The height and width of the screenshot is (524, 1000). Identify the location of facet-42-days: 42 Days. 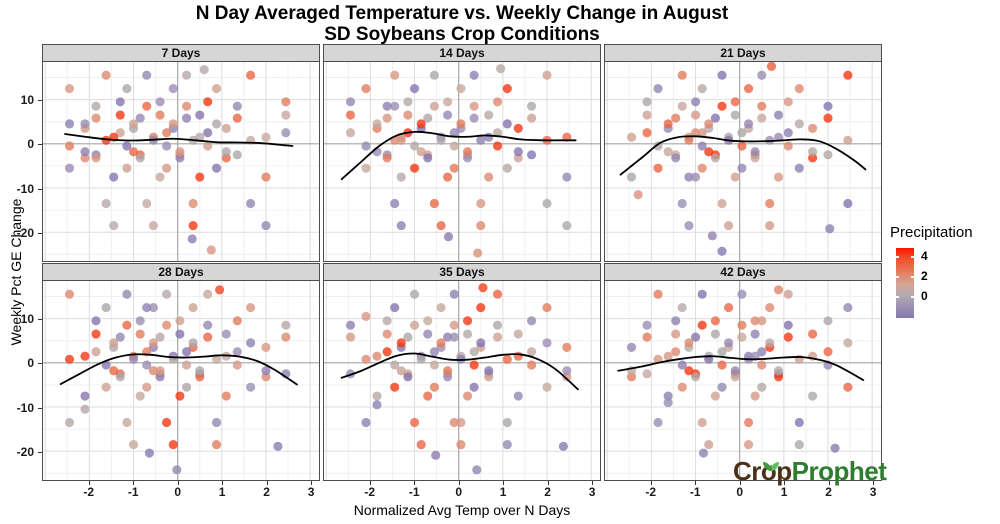
(743, 372).